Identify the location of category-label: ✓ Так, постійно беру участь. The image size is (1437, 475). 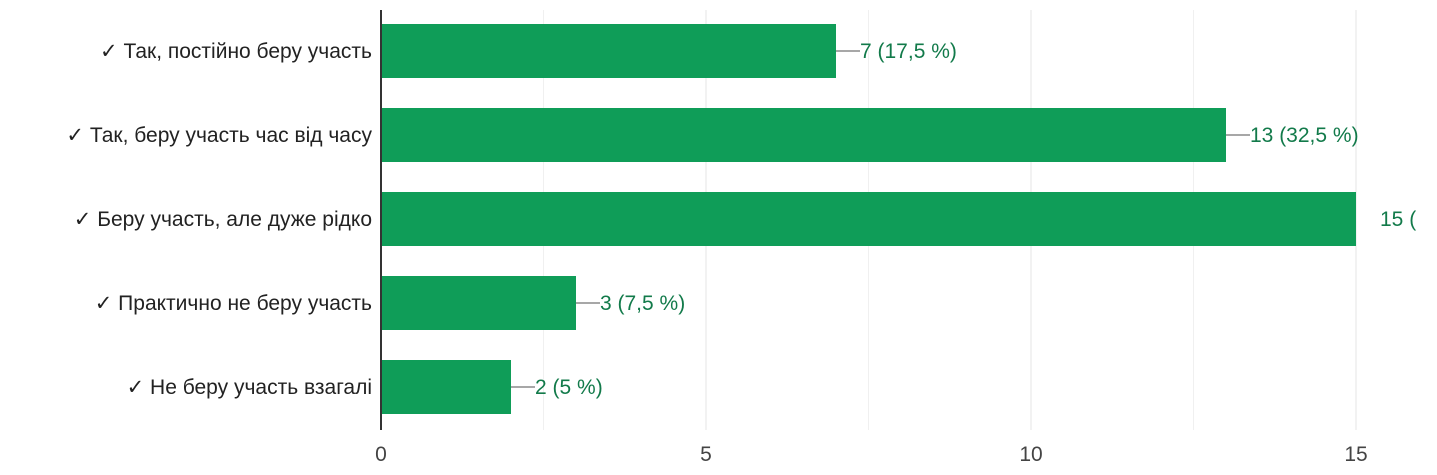
(236, 51).